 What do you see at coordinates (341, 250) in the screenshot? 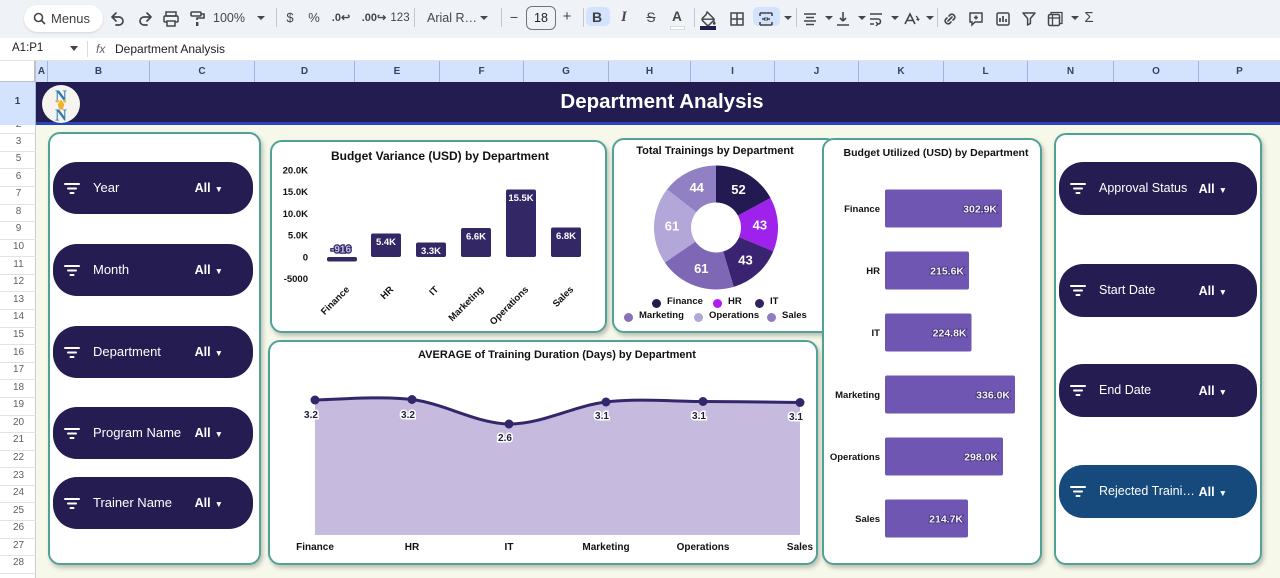
I see `svg-text: -916` at bounding box center [341, 250].